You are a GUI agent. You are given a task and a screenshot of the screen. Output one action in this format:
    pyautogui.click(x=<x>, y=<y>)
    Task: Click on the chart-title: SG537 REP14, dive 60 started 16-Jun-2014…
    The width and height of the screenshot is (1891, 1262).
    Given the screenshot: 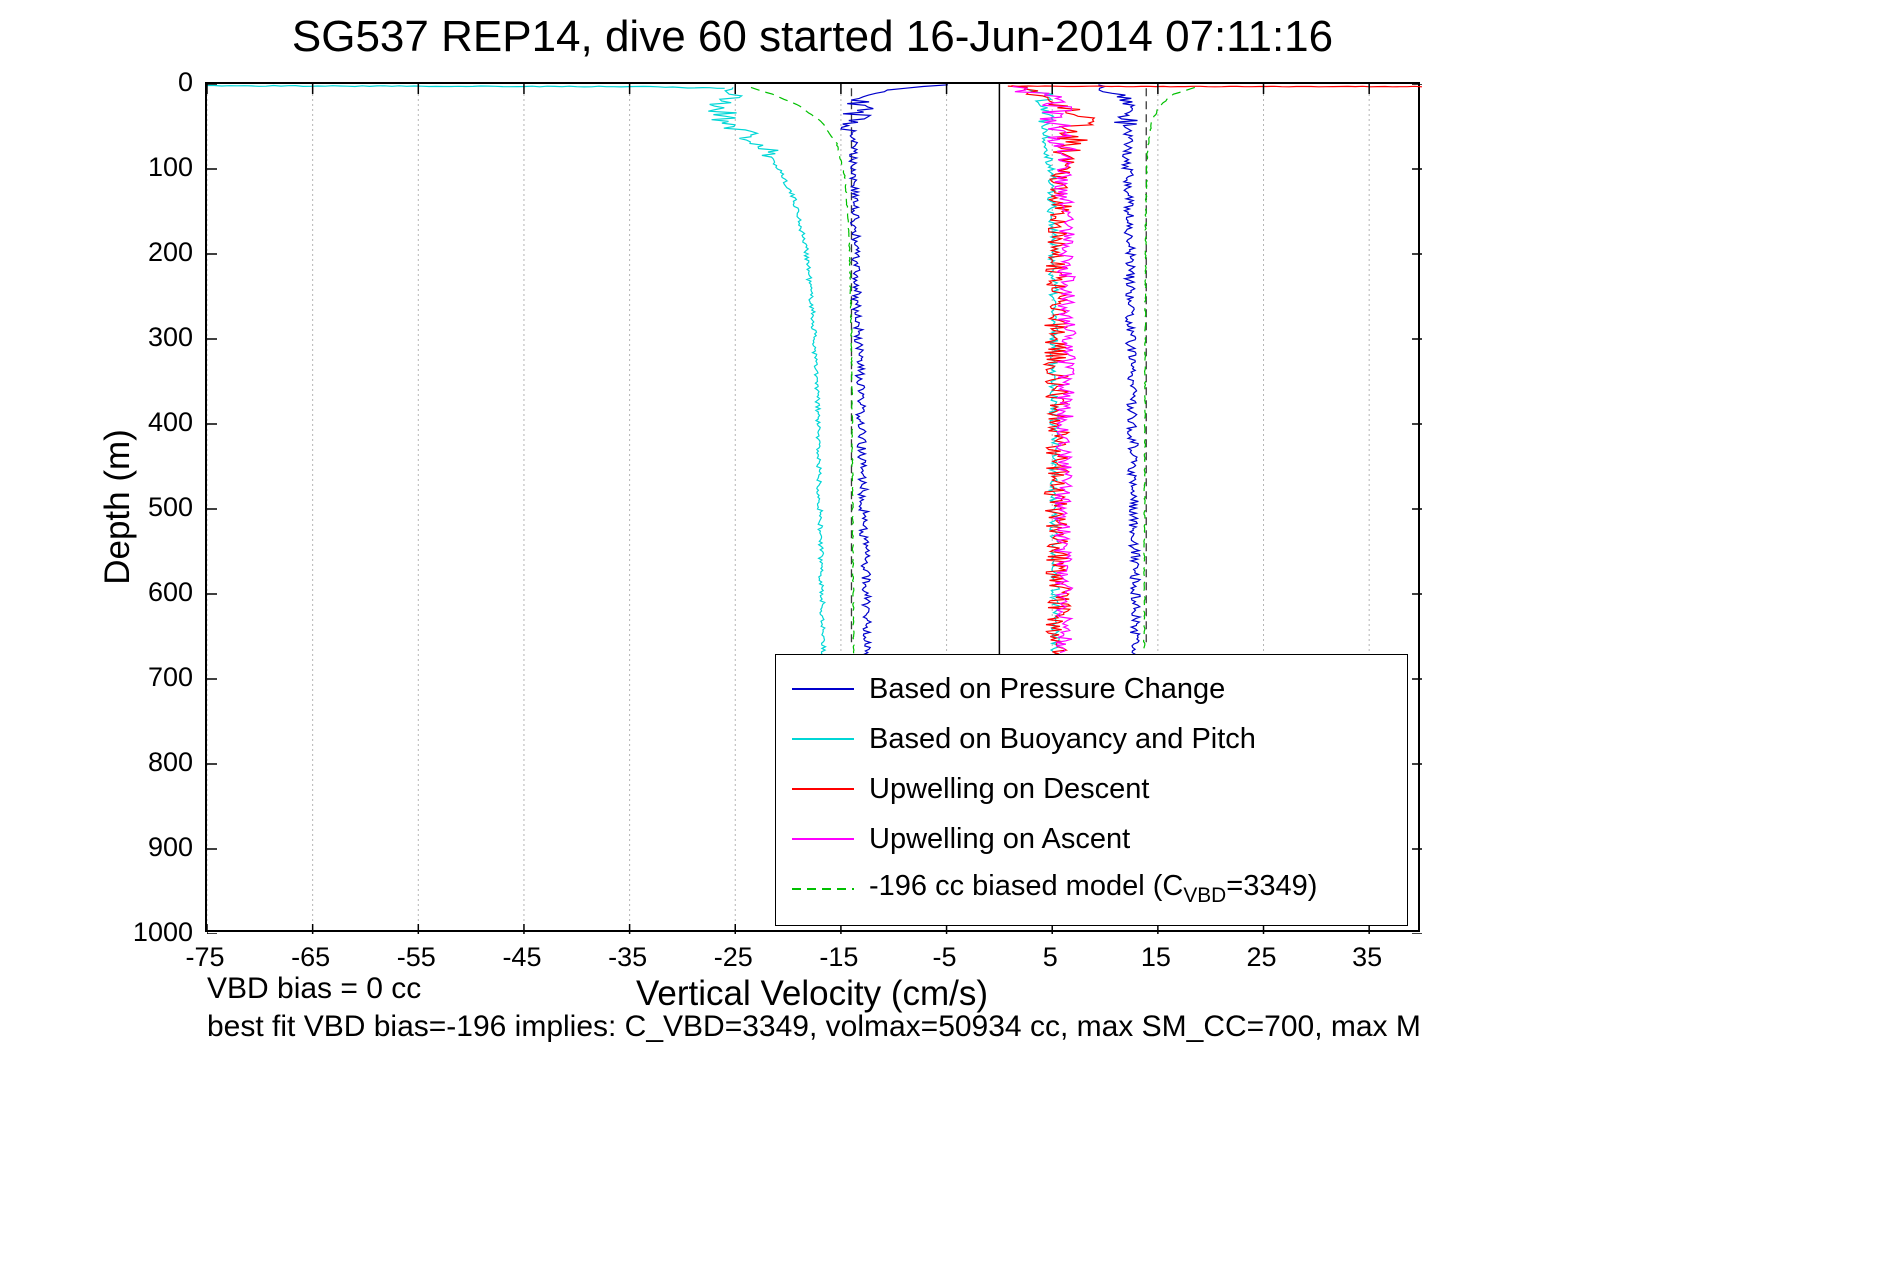 What is the action you would take?
    pyautogui.click(x=812, y=36)
    